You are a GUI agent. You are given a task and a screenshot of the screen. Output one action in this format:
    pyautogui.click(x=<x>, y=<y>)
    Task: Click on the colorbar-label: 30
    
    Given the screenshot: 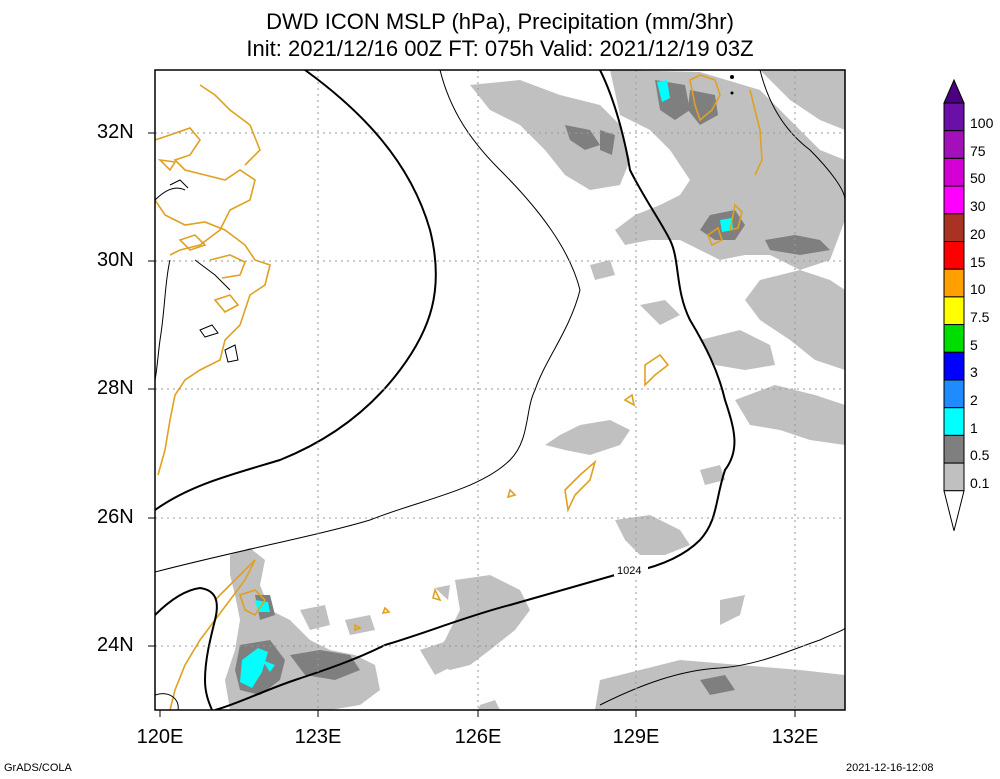 What is the action you would take?
    pyautogui.click(x=978, y=206)
    